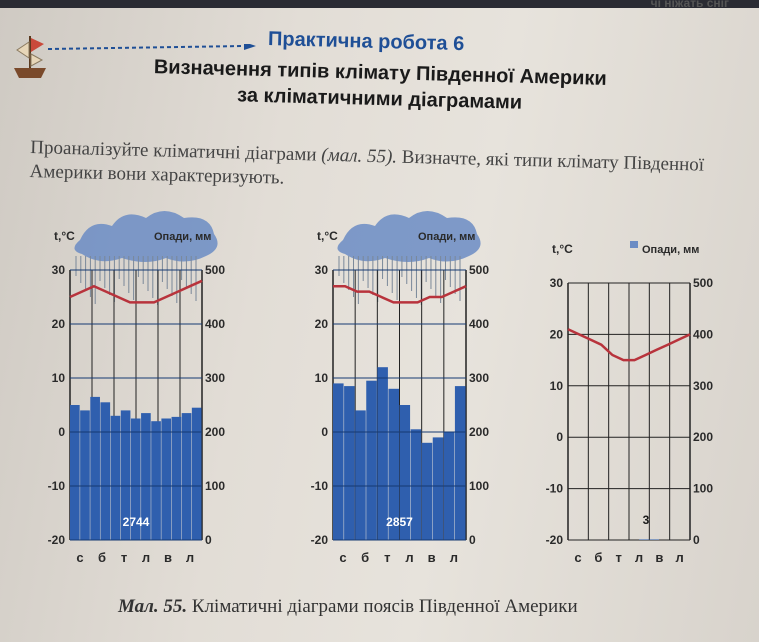 The width and height of the screenshot is (759, 642). Describe the element at coordinates (136, 522) in the screenshot. I see `precipitation-total: 2744` at that location.